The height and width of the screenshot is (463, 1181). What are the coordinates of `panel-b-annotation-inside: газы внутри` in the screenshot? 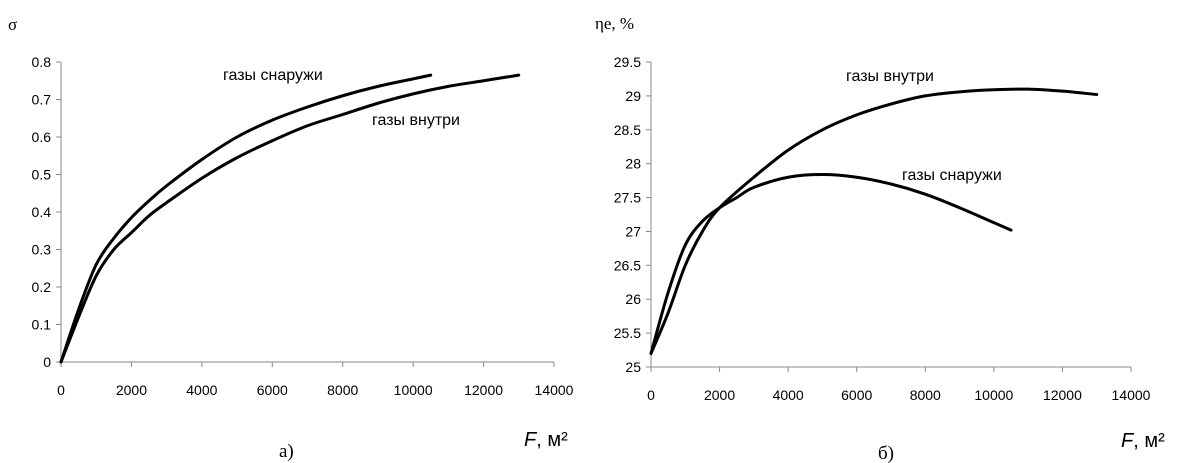 It's located at (890, 76).